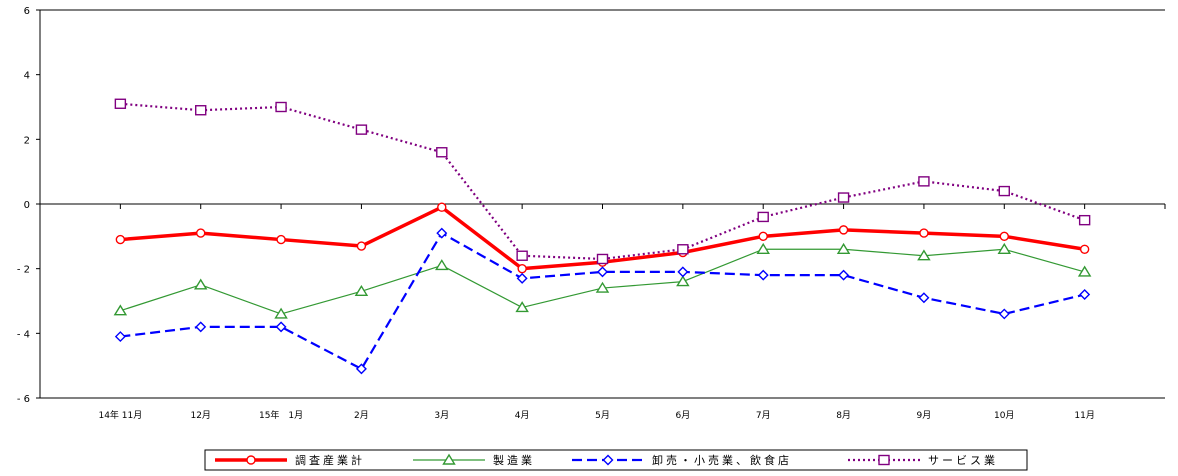 The width and height of the screenshot is (1178, 476). Describe the element at coordinates (27, 205) in the screenshot. I see `y-tick-label: 0` at that location.